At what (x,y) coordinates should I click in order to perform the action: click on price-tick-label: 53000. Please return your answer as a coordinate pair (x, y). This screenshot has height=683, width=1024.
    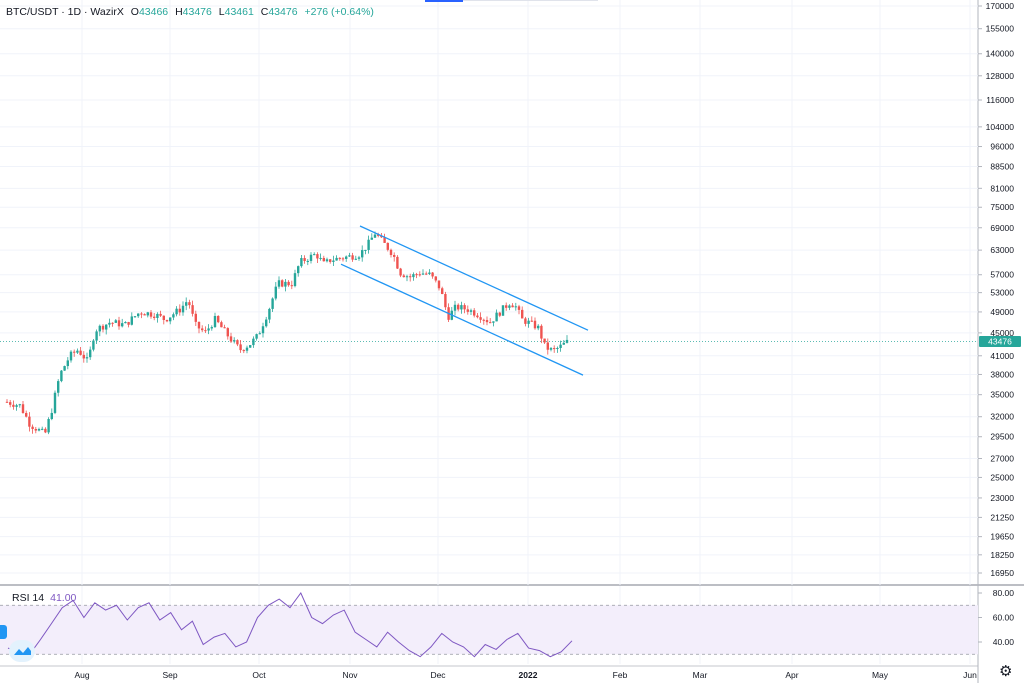
    Looking at the image, I should click on (1002, 293).